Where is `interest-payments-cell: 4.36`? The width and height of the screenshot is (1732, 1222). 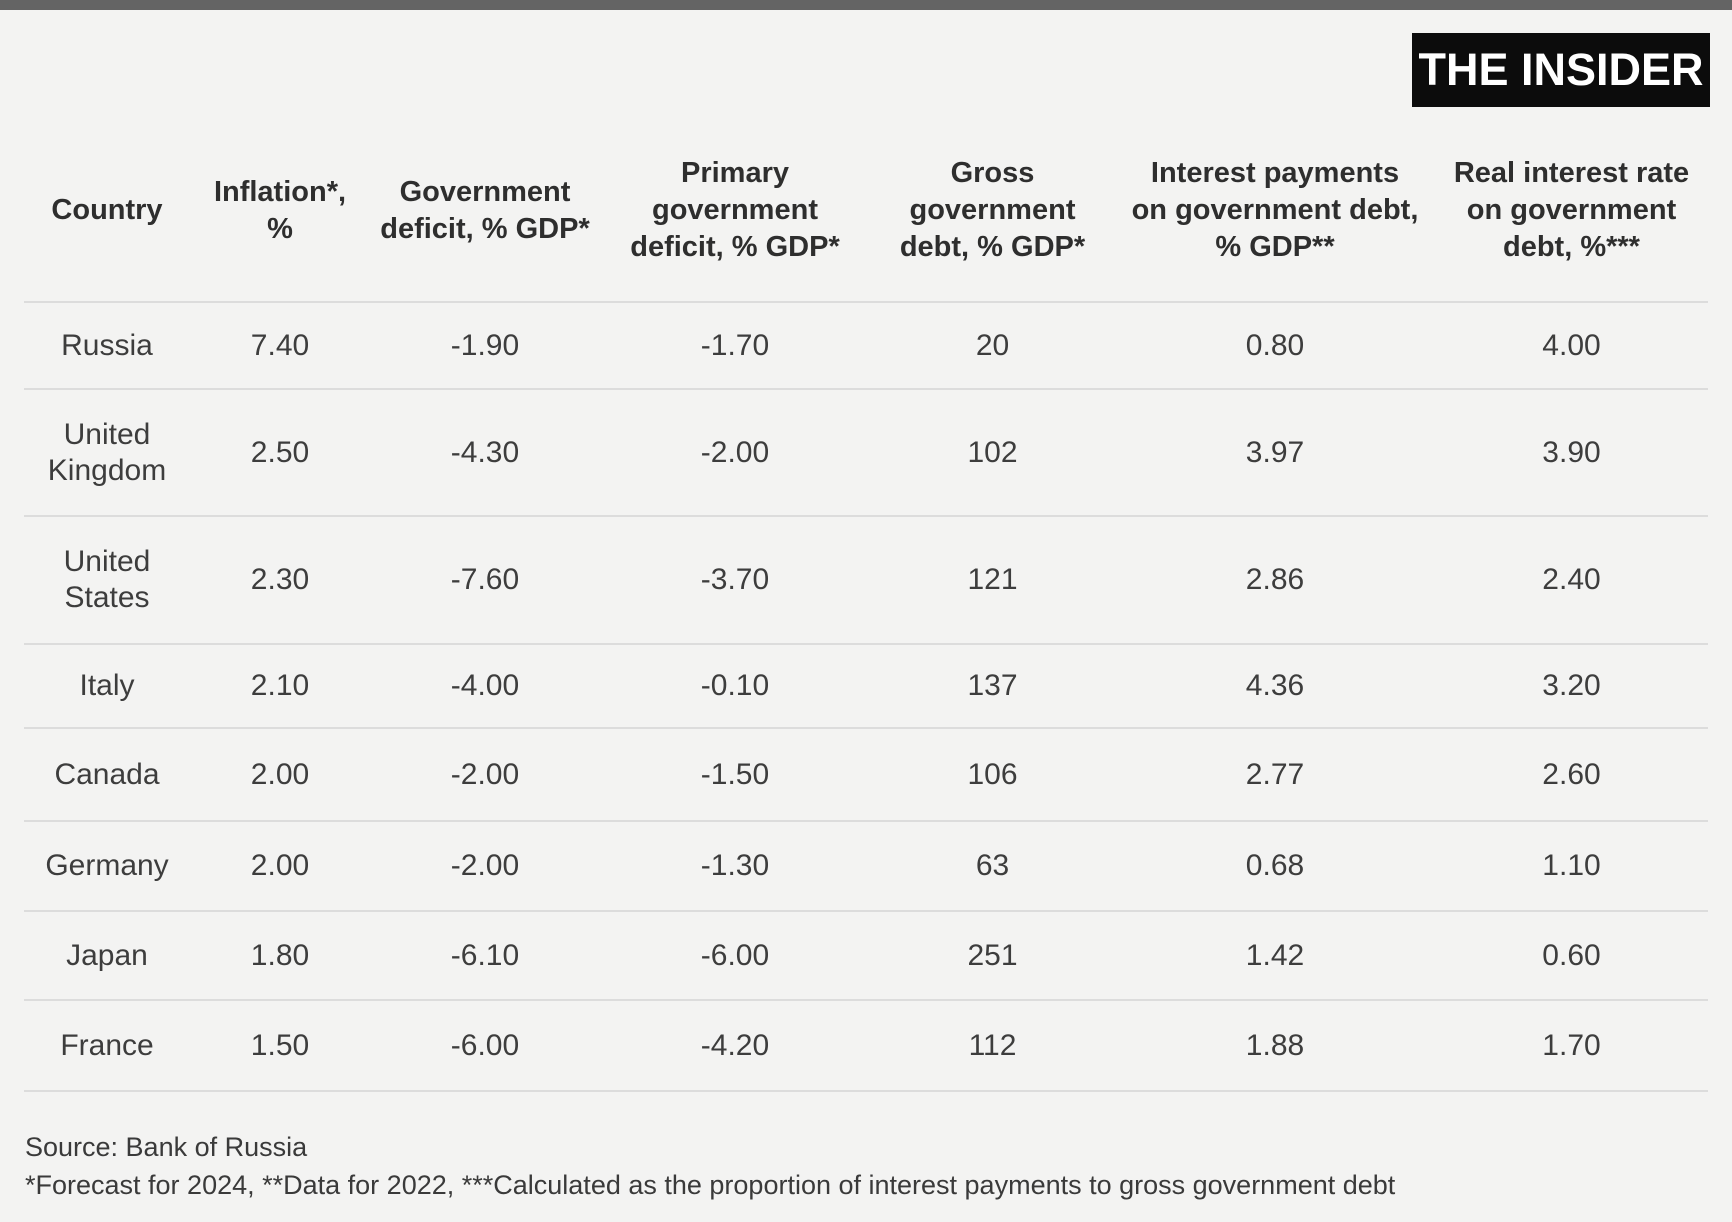 interest-payments-cell: 4.36 is located at coordinates (1275, 686).